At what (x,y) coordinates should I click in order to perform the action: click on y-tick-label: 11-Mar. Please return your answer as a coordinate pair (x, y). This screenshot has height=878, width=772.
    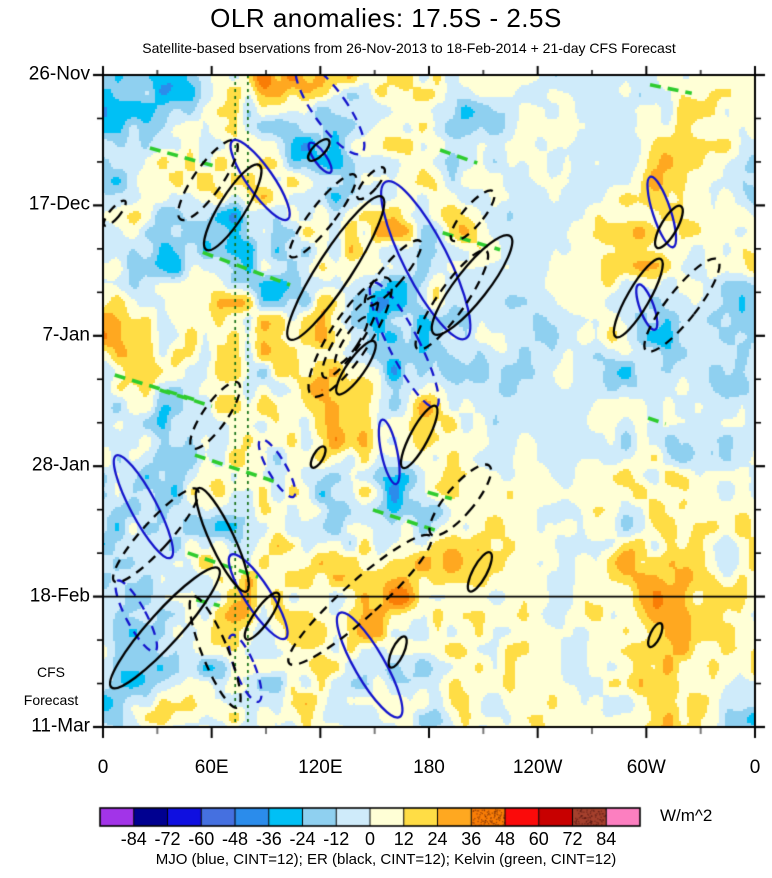
    Looking at the image, I should click on (60, 726).